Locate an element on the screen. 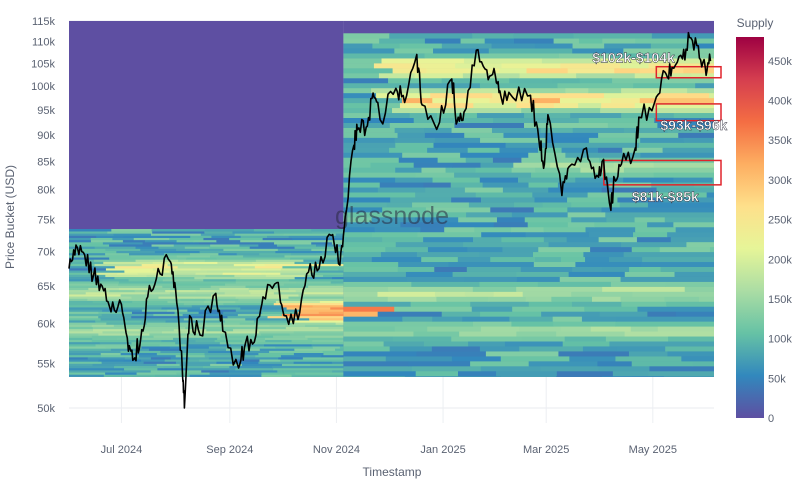 The width and height of the screenshot is (800, 489). colorbar-tick-label: 200k is located at coordinates (780, 260).